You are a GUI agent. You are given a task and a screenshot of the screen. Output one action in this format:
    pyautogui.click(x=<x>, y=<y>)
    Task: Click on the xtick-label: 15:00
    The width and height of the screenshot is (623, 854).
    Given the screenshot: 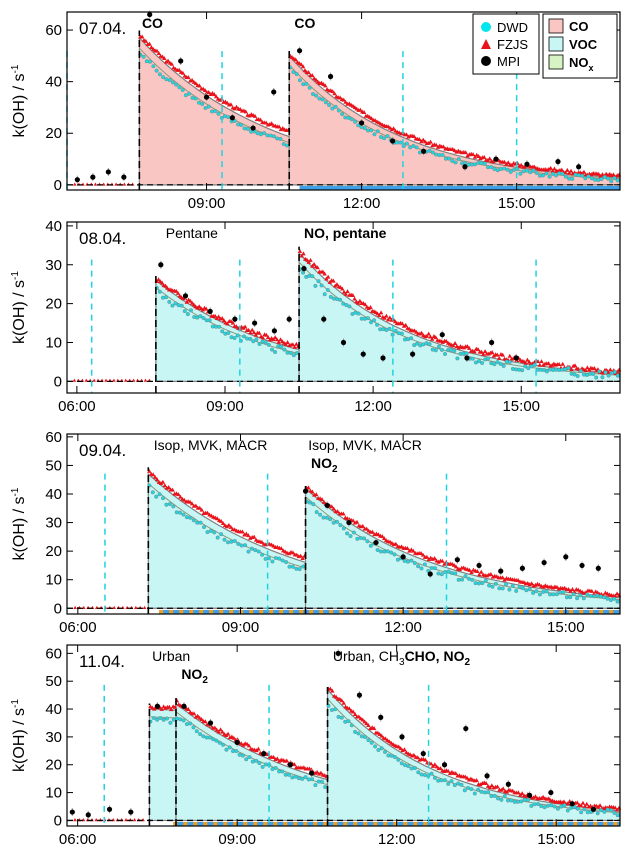 What is the action you would take?
    pyautogui.click(x=517, y=203)
    